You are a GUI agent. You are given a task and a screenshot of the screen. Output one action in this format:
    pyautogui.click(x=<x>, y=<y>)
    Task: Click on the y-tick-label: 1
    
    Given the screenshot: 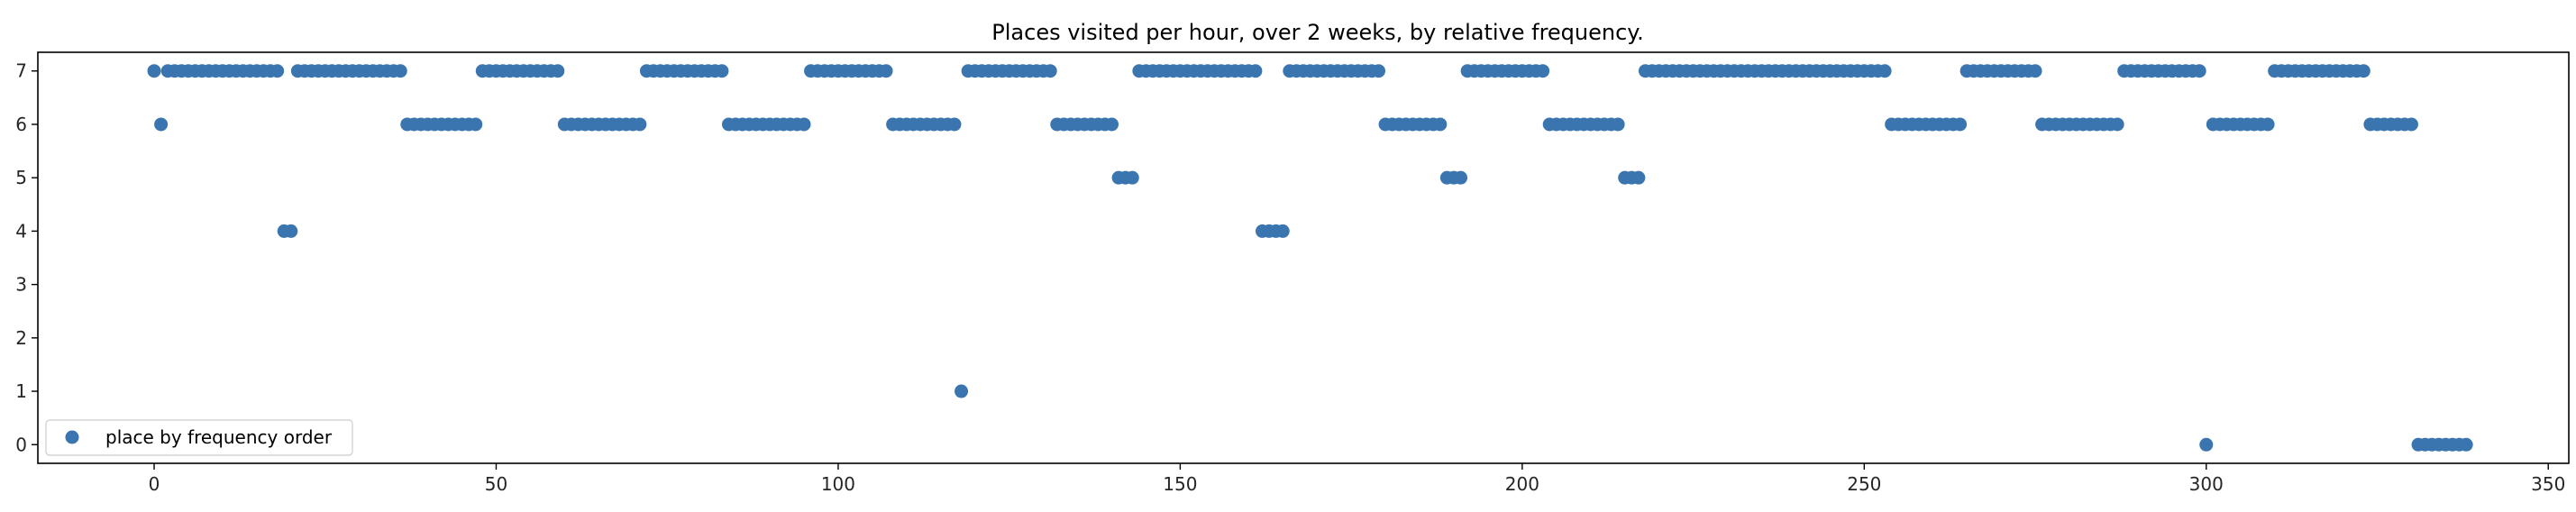 What is the action you would take?
    pyautogui.click(x=21, y=391)
    